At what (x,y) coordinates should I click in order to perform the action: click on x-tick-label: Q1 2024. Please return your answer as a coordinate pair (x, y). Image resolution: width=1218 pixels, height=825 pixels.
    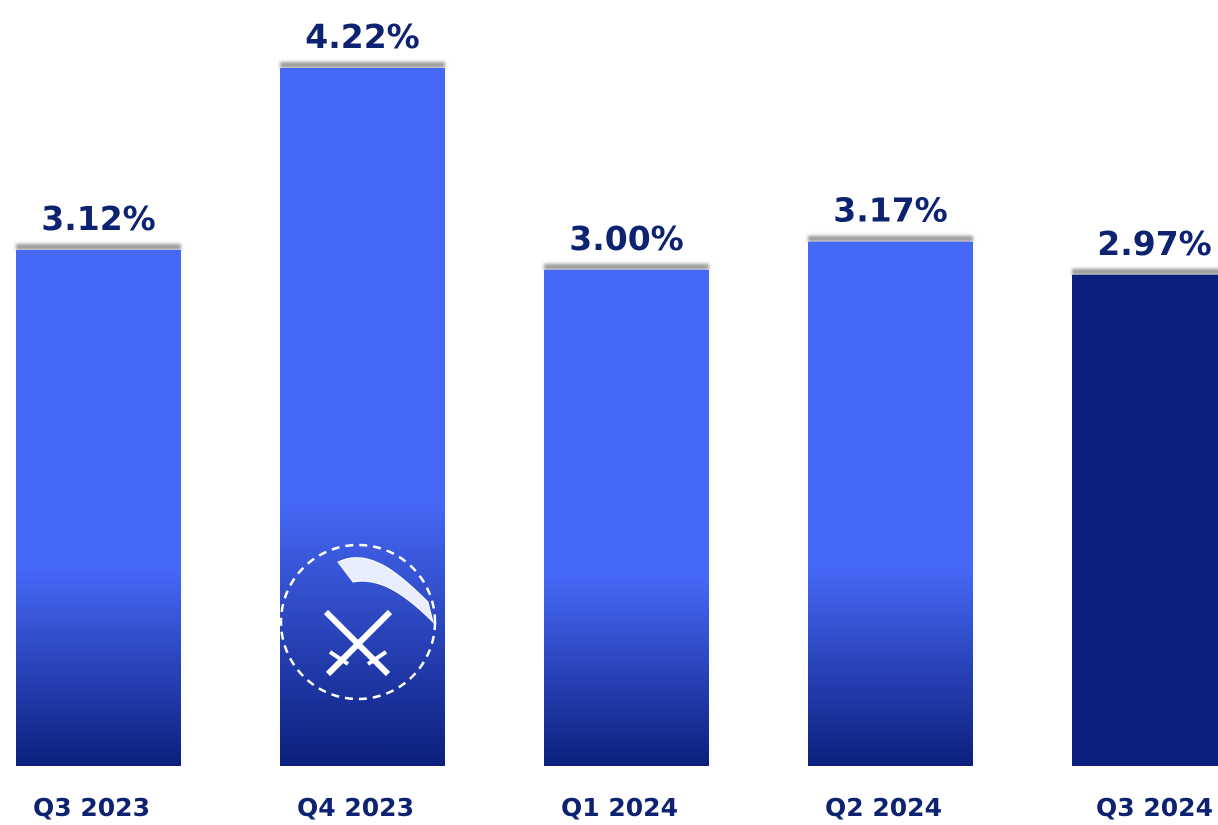
    Looking at the image, I should click on (619, 807).